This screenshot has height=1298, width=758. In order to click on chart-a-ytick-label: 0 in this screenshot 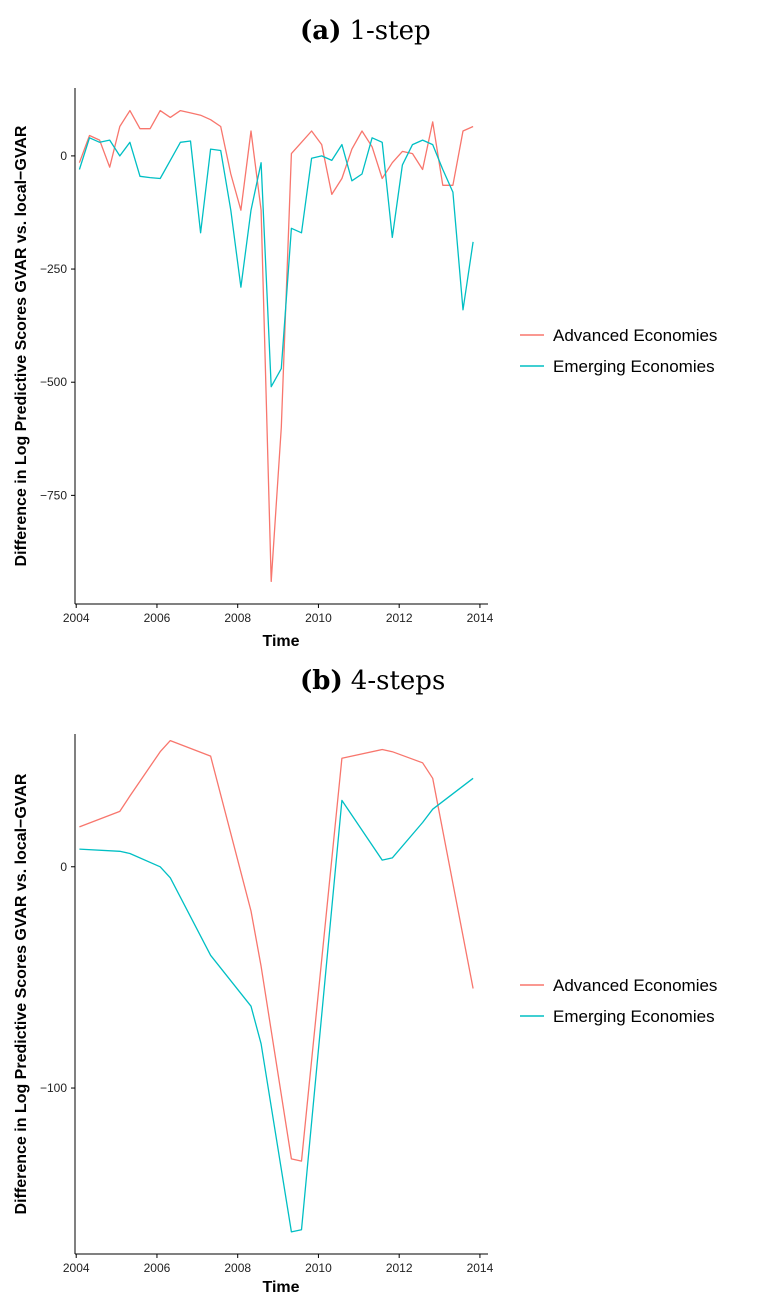, I will do `click(63, 156)`.